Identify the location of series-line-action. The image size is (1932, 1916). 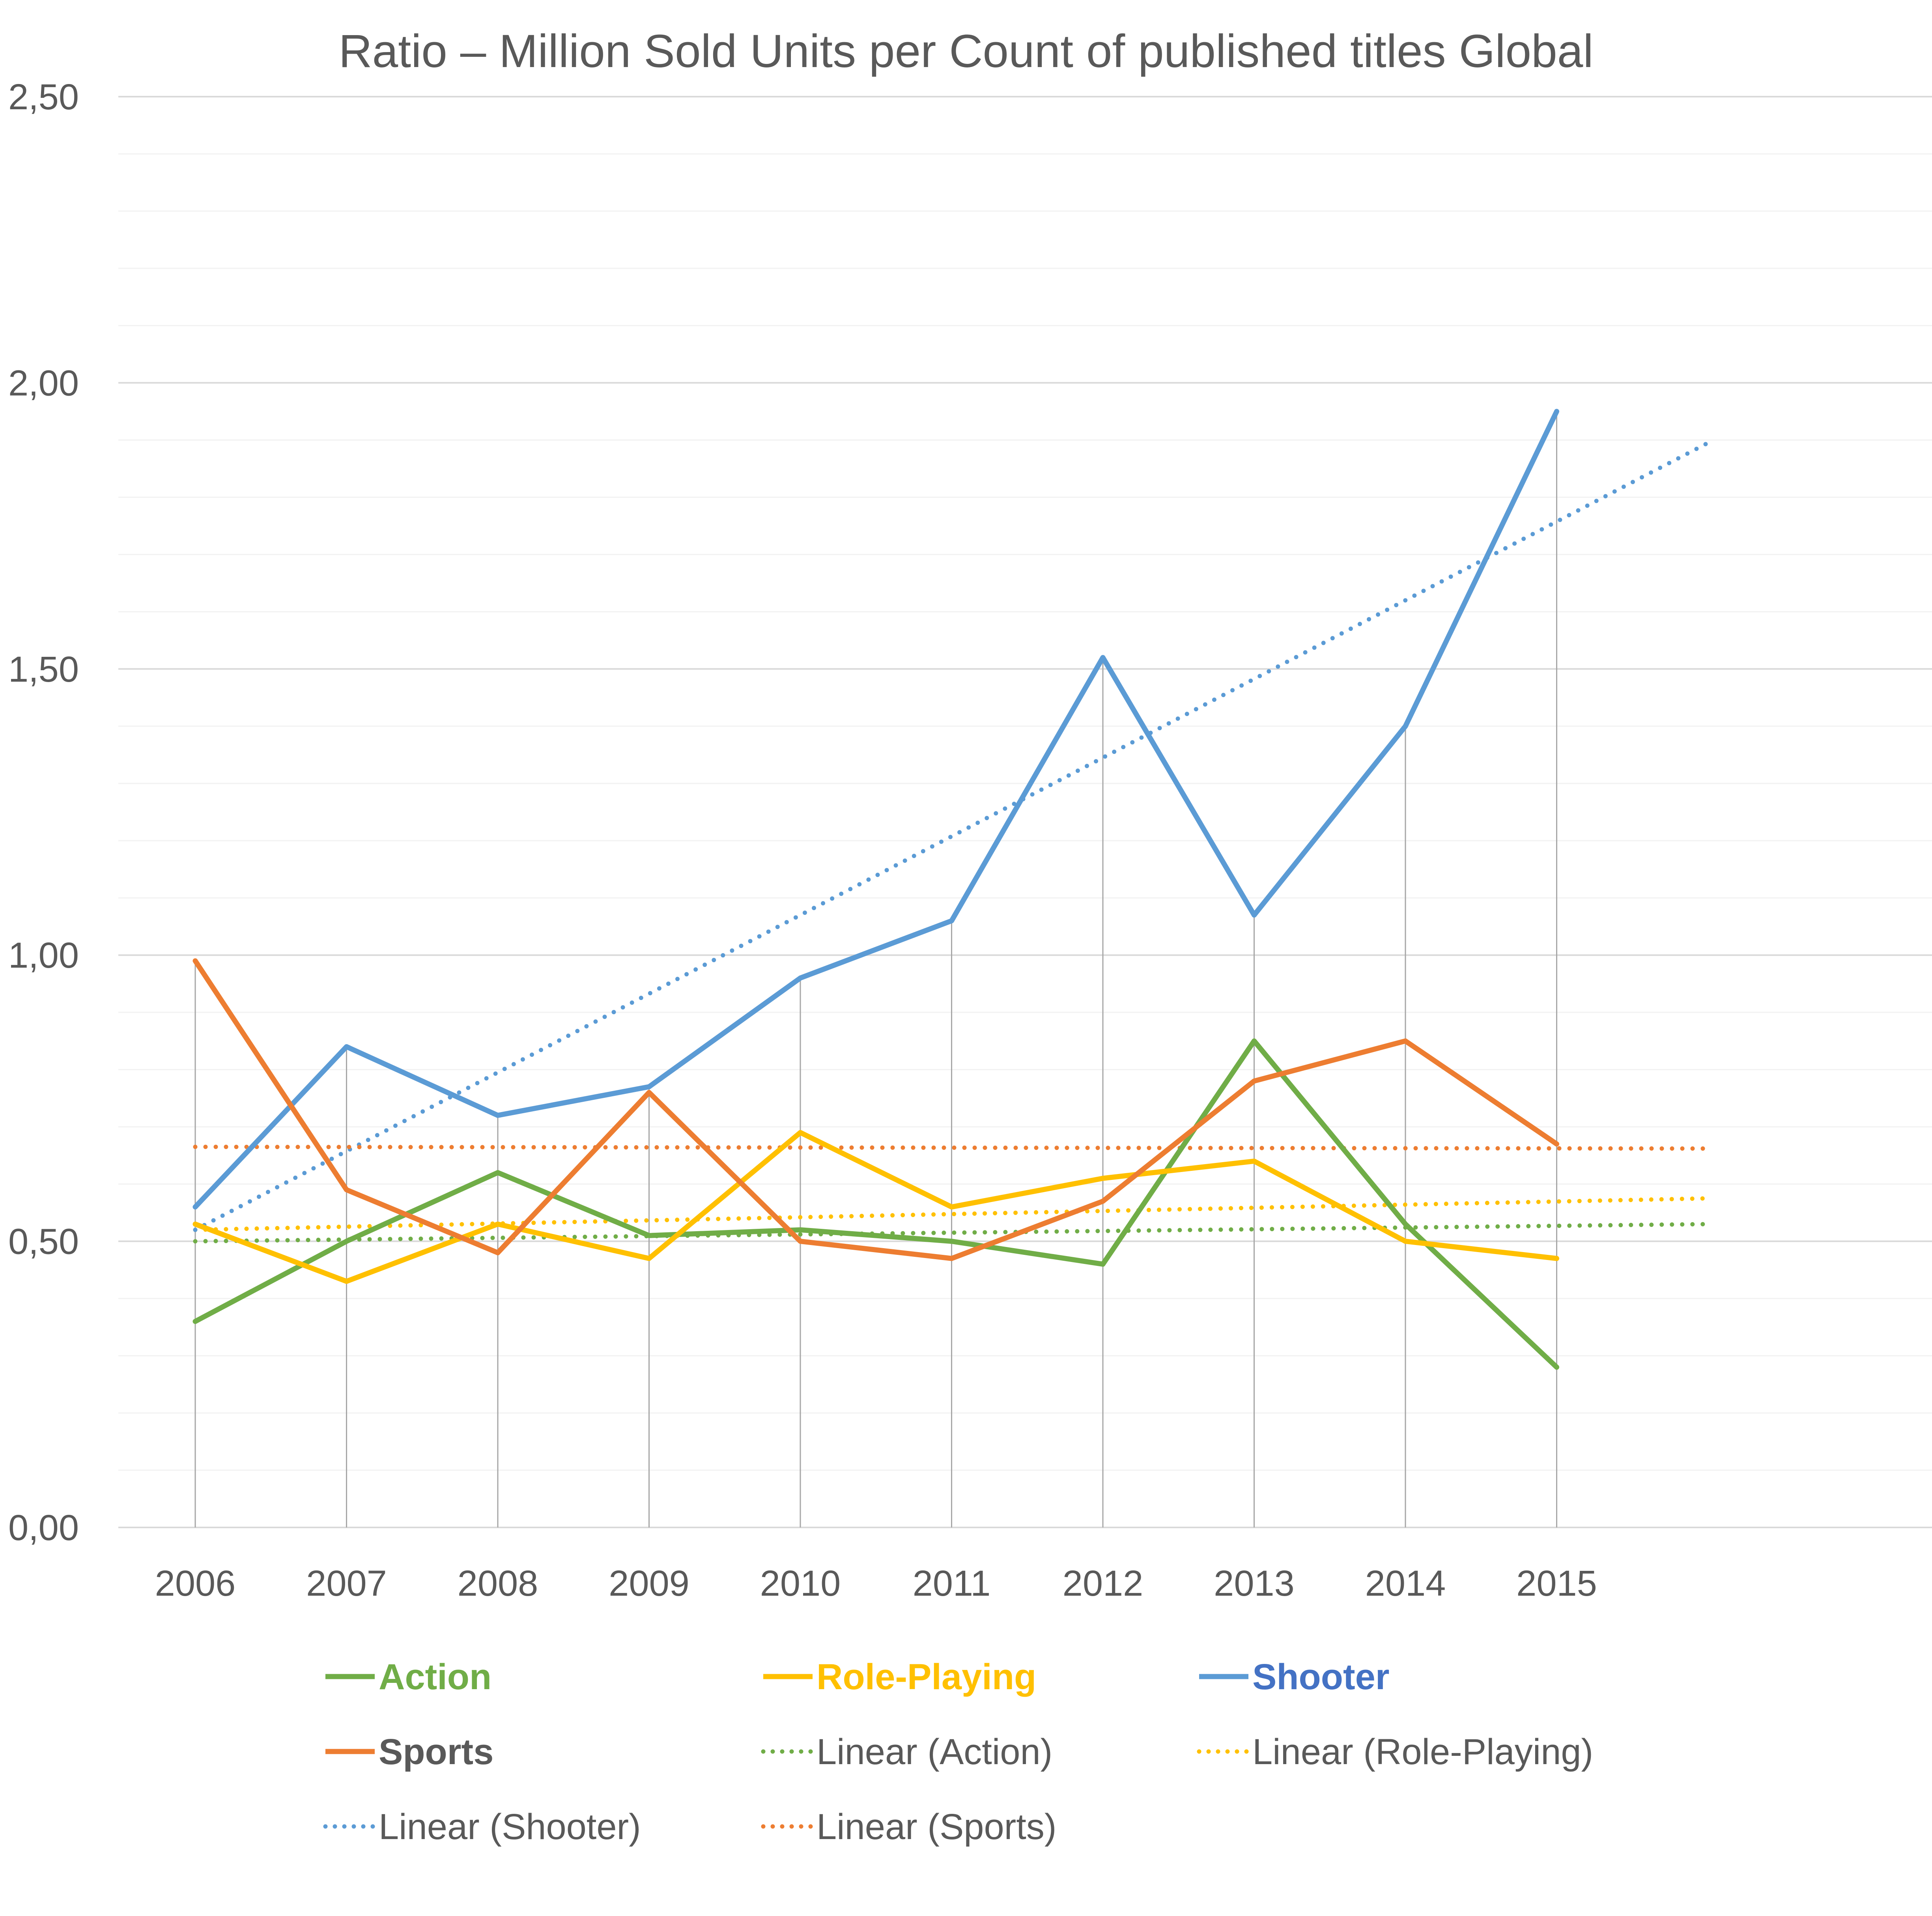
(875, 1204).